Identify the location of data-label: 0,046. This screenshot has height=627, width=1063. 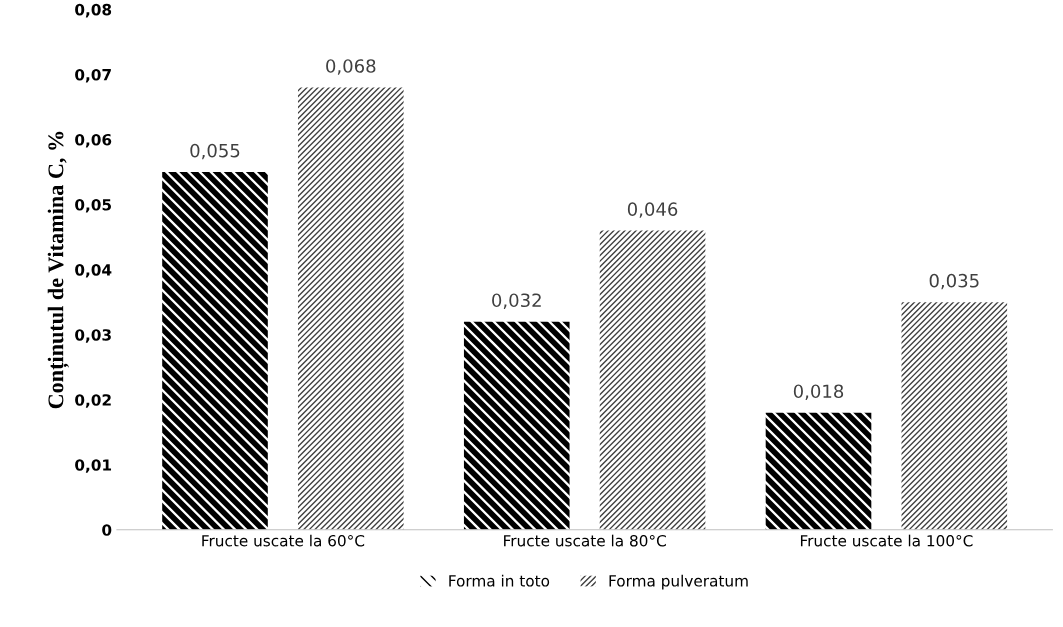
(652, 210).